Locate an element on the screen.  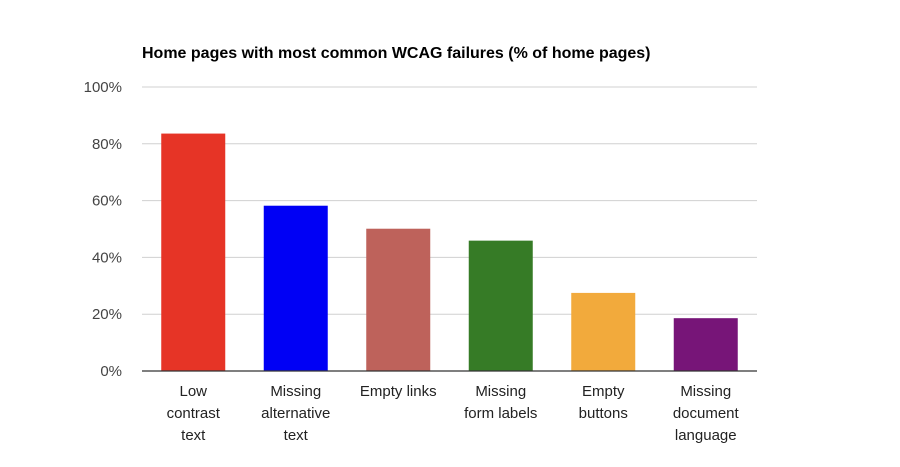
x-tick-label: Missing document language is located at coordinates (706, 413).